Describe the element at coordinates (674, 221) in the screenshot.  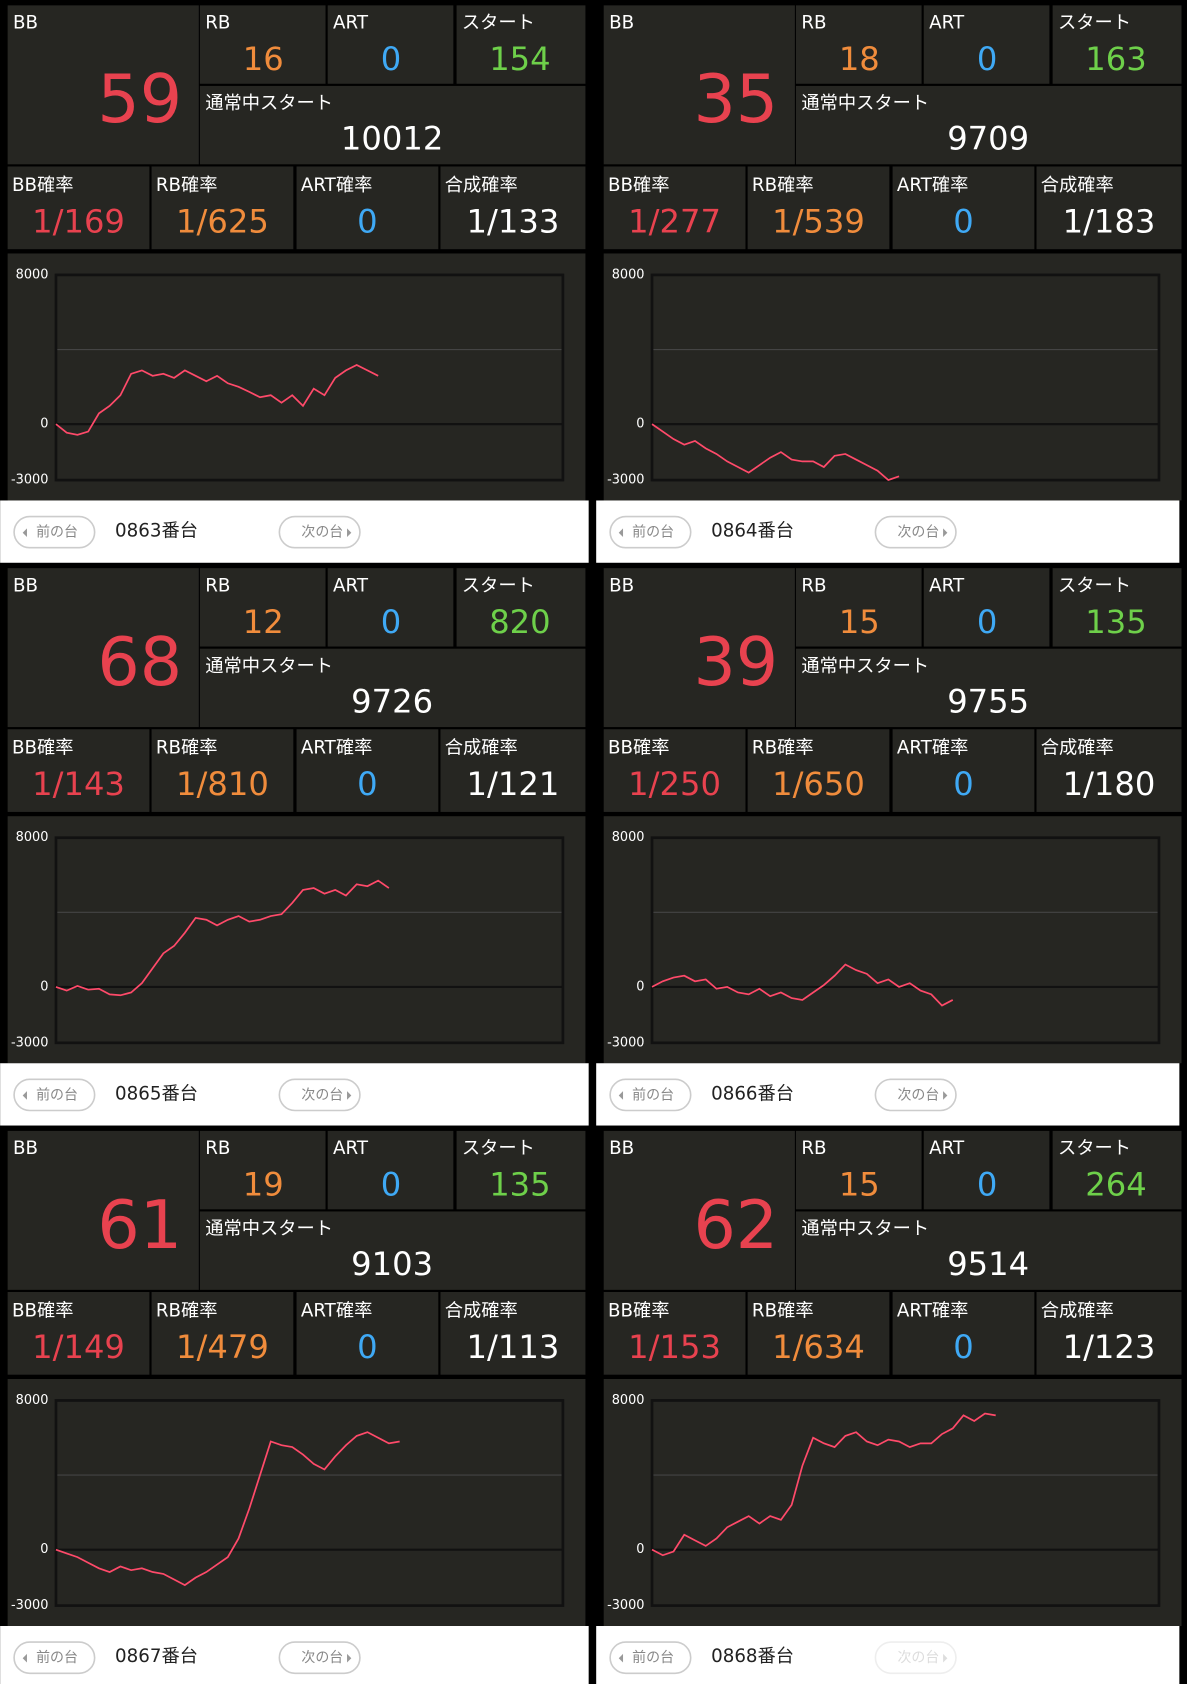
I see `stat-value: 1/277` at that location.